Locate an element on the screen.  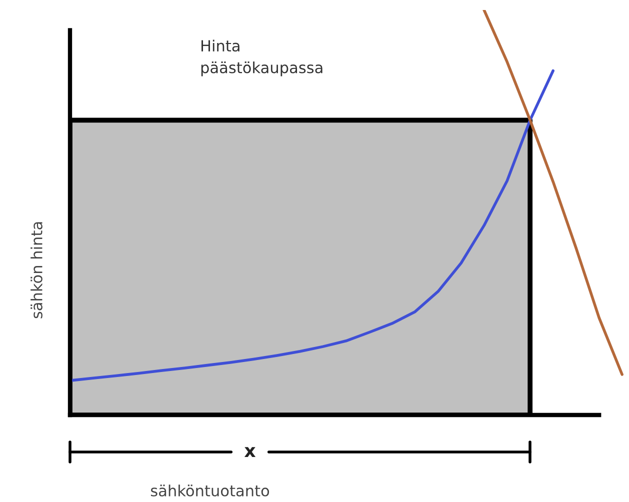
text: x is located at coordinates (250, 452).